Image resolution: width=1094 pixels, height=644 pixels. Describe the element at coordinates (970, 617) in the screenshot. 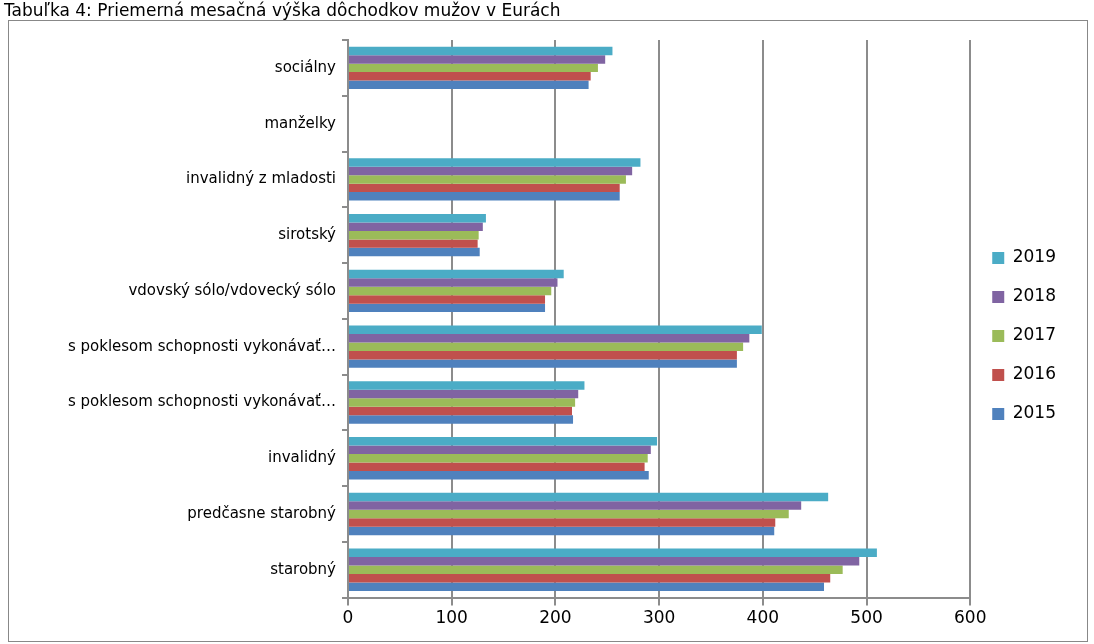

I see `x-tick-label: 600` at that location.